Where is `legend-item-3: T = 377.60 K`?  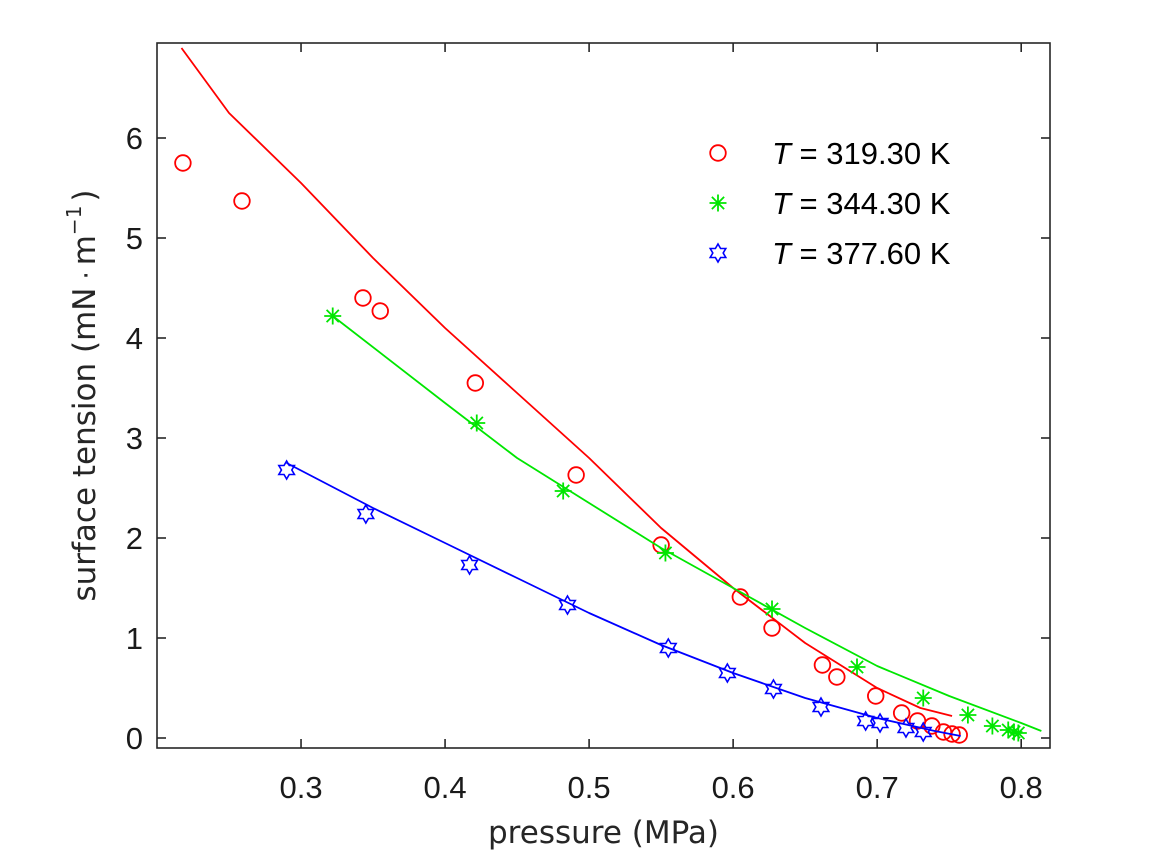
legend-item-3: T = 377.60 K is located at coordinates (829, 253).